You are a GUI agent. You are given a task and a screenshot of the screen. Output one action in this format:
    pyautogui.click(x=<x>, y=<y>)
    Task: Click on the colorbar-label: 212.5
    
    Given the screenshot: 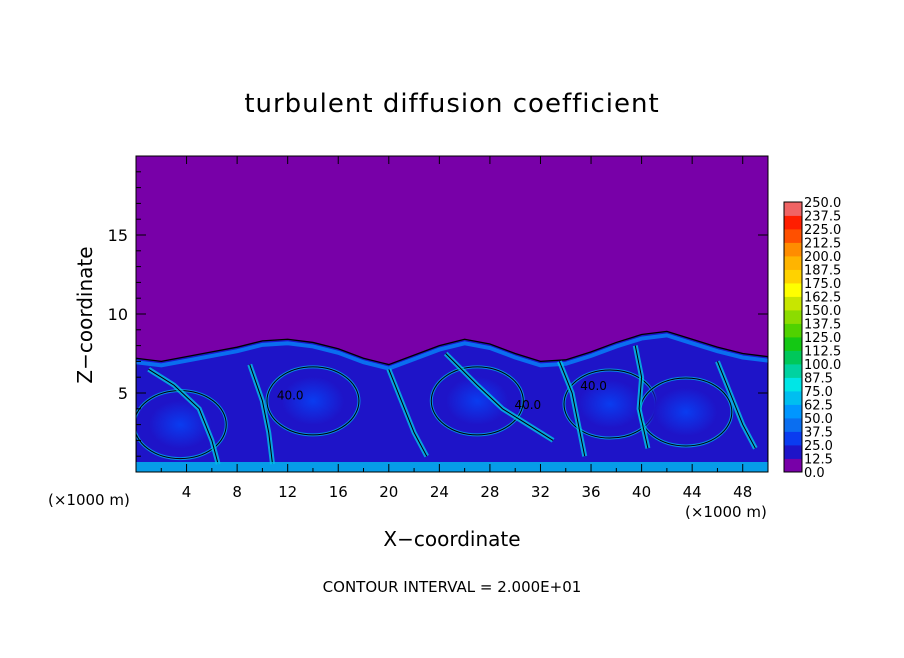 What is the action you would take?
    pyautogui.click(x=822, y=244)
    